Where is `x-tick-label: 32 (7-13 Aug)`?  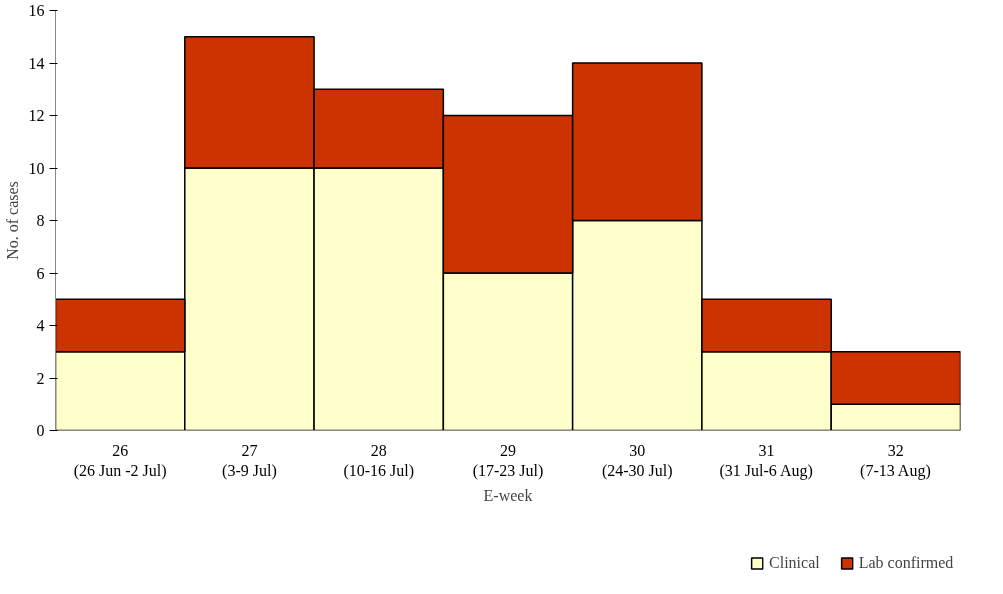 x-tick-label: 32 (7-13 Aug) is located at coordinates (895, 460).